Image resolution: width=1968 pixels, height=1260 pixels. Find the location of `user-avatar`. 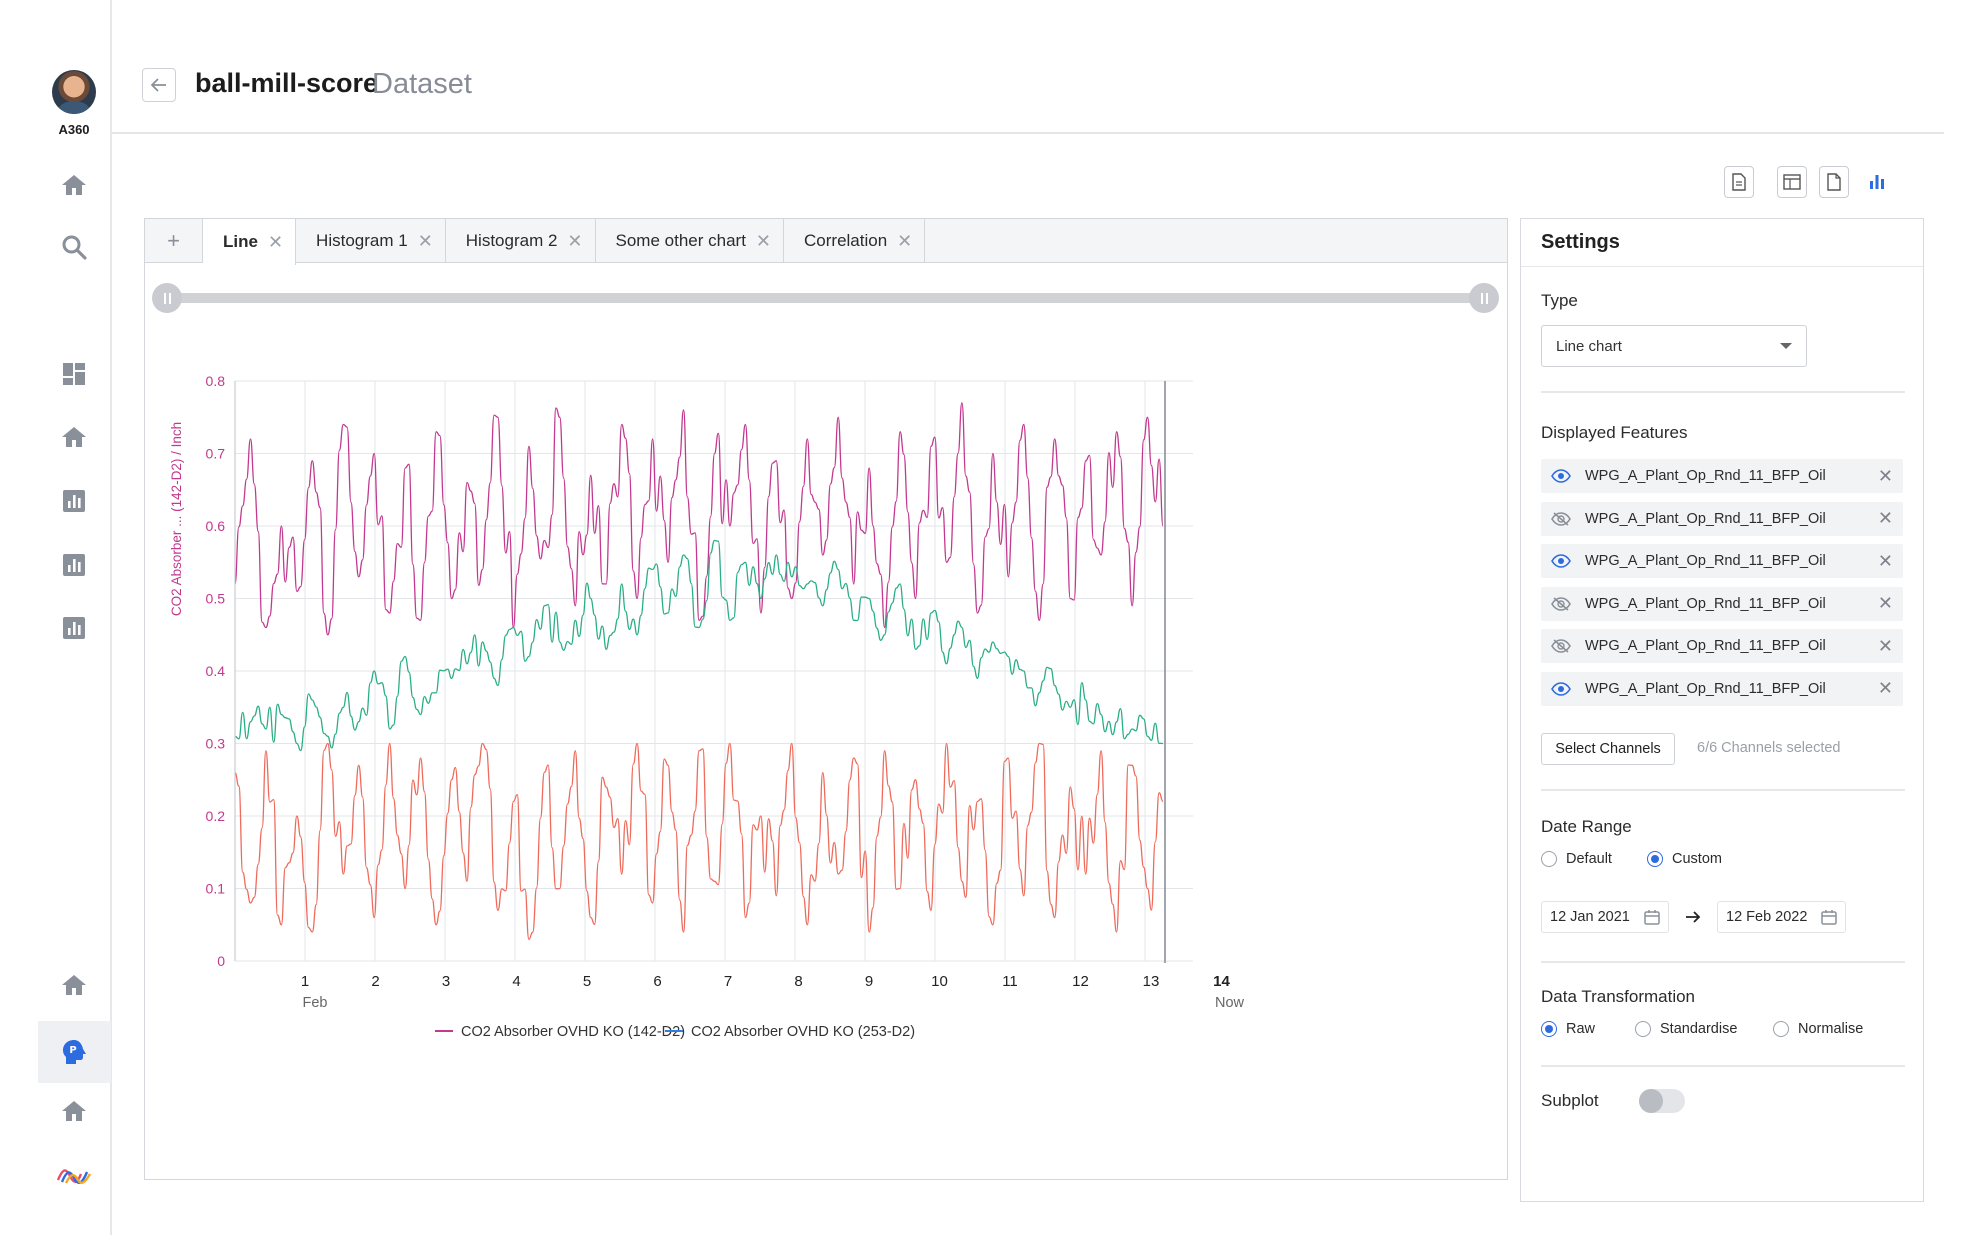

user-avatar is located at coordinates (74, 92).